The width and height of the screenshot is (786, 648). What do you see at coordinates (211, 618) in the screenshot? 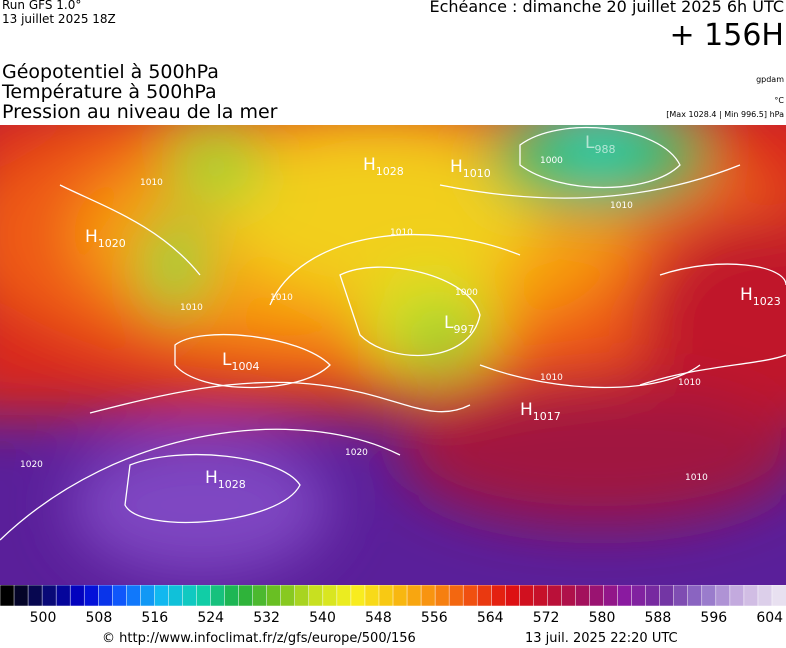
I see `colorbar-tick: 524` at bounding box center [211, 618].